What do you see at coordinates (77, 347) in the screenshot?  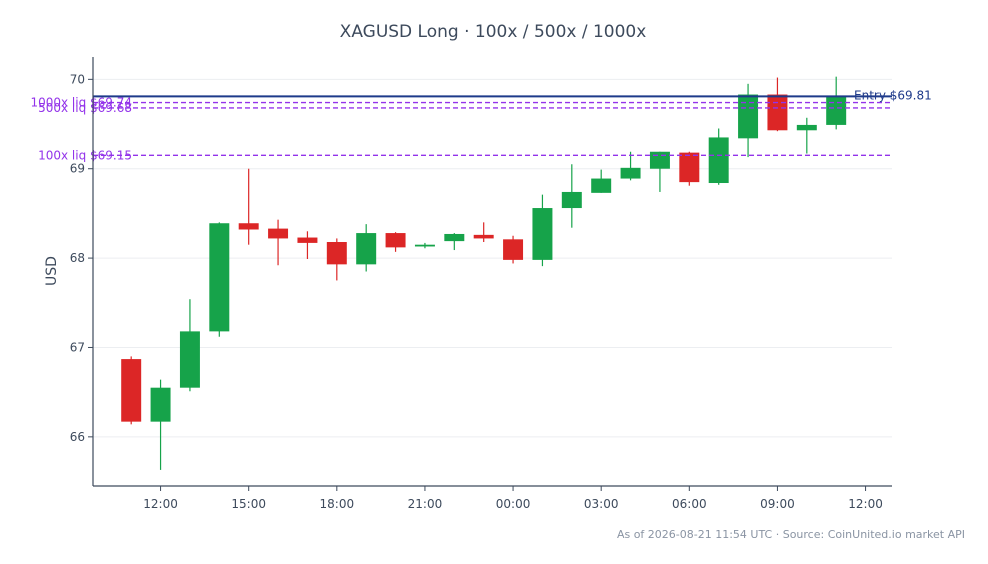 I see `y-tick-label: 67` at bounding box center [77, 347].